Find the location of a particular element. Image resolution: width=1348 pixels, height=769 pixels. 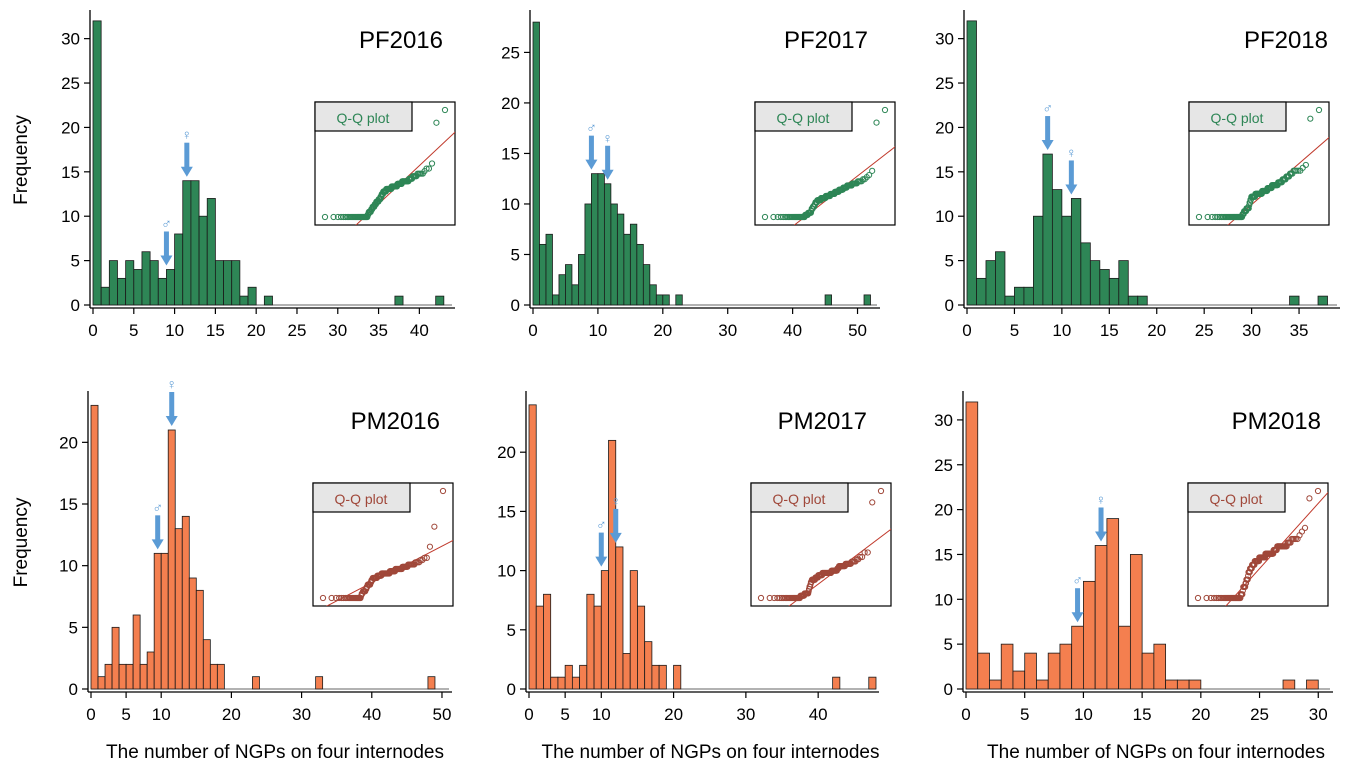

y-tick-label: 10 is located at coordinates (68, 566).